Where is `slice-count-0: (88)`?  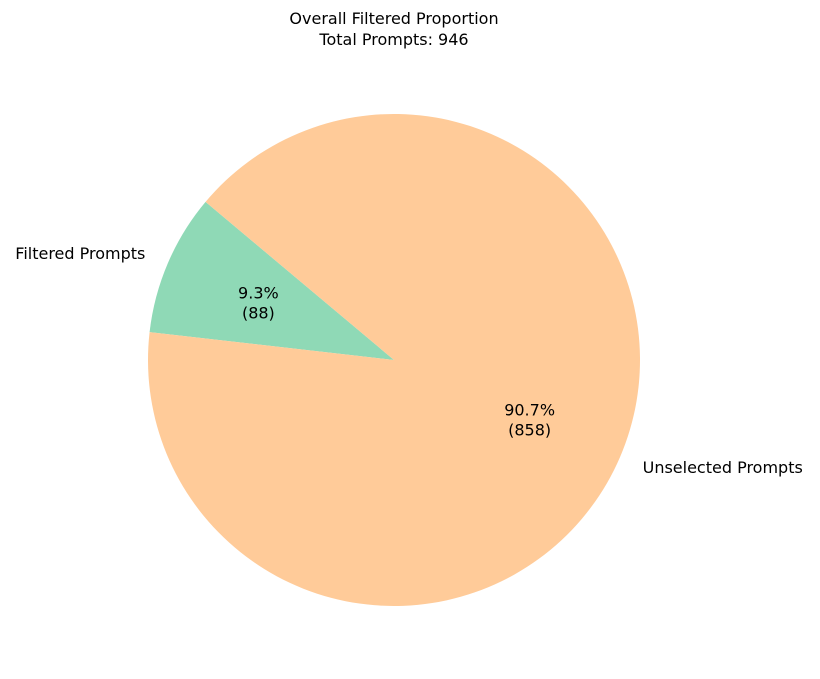
slice-count-0: (88) is located at coordinates (258, 313).